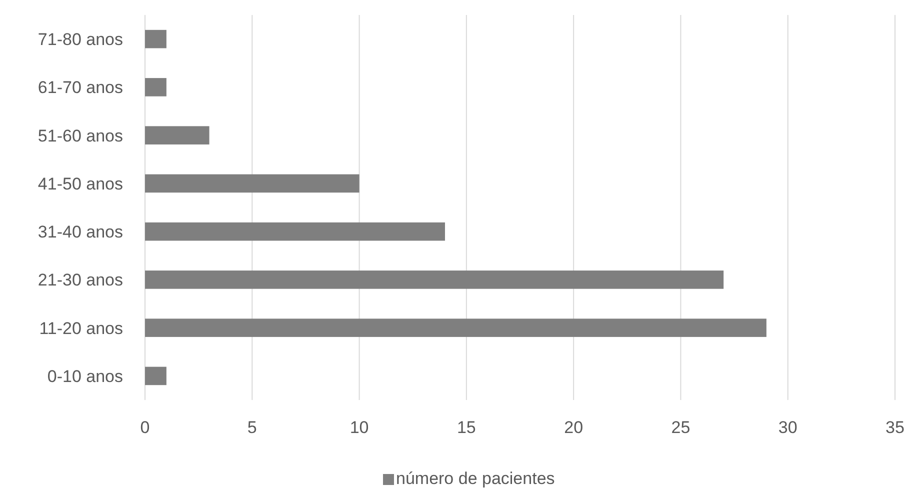 This screenshot has width=904, height=492. Describe the element at coordinates (895, 427) in the screenshot. I see `x-tick-label: 35` at that location.